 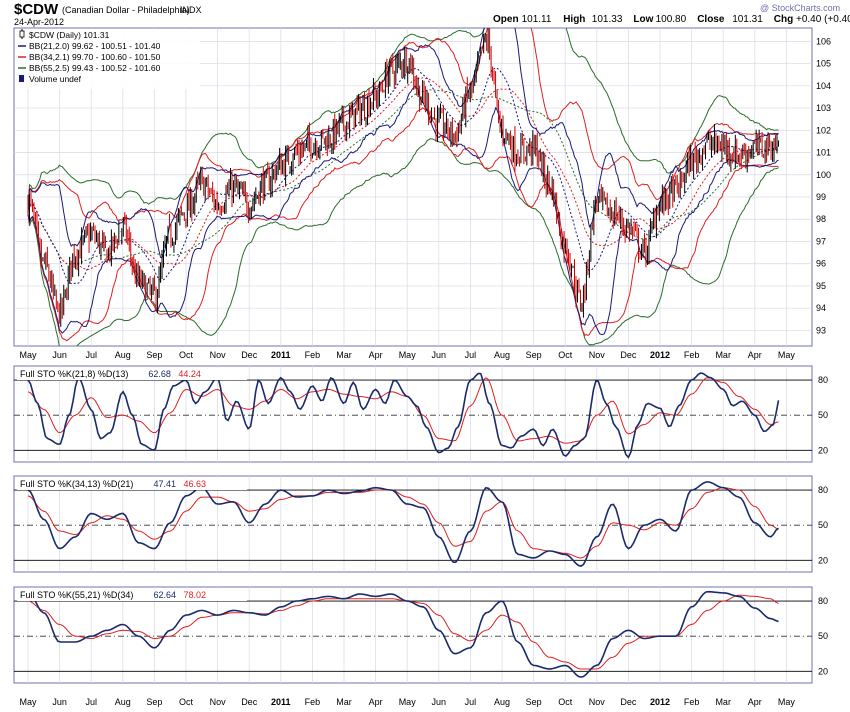 What do you see at coordinates (823, 153) in the screenshot?
I see `y-tick-label: 101` at bounding box center [823, 153].